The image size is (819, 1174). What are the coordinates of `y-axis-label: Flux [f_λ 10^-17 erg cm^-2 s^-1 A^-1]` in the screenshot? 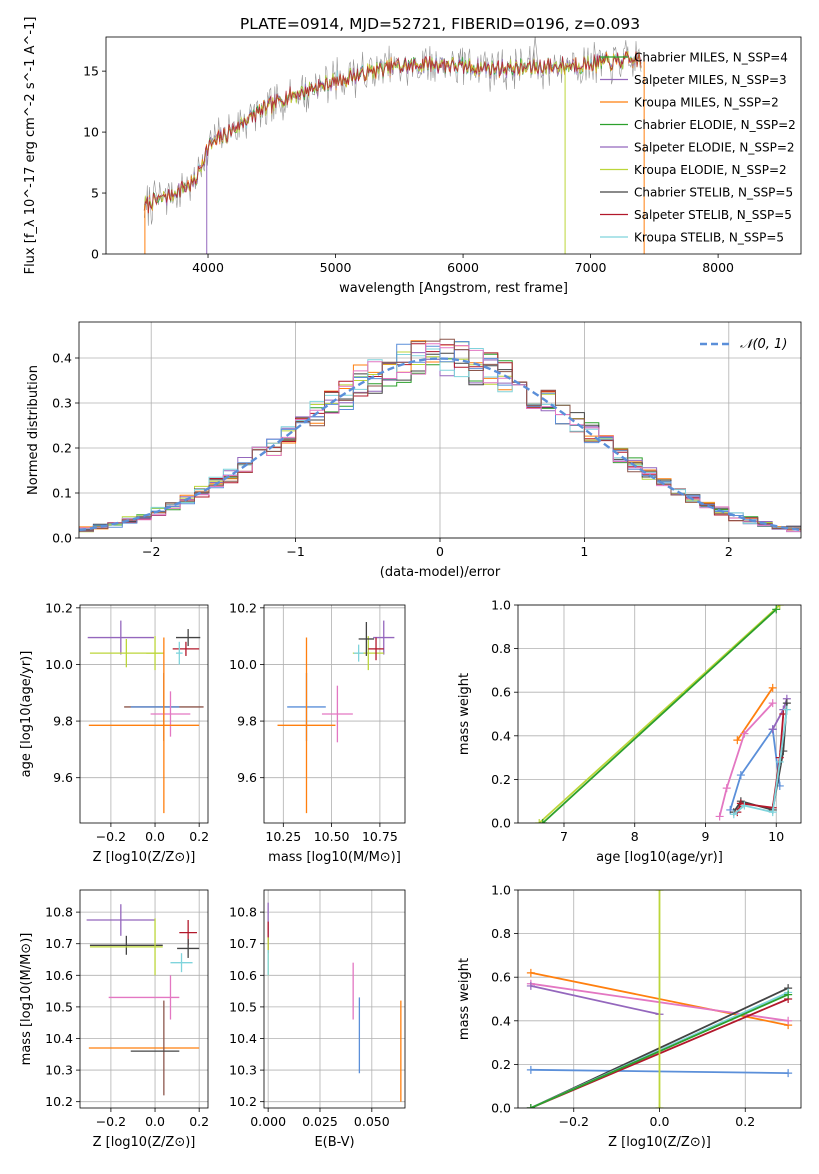 It's located at (30, 146).